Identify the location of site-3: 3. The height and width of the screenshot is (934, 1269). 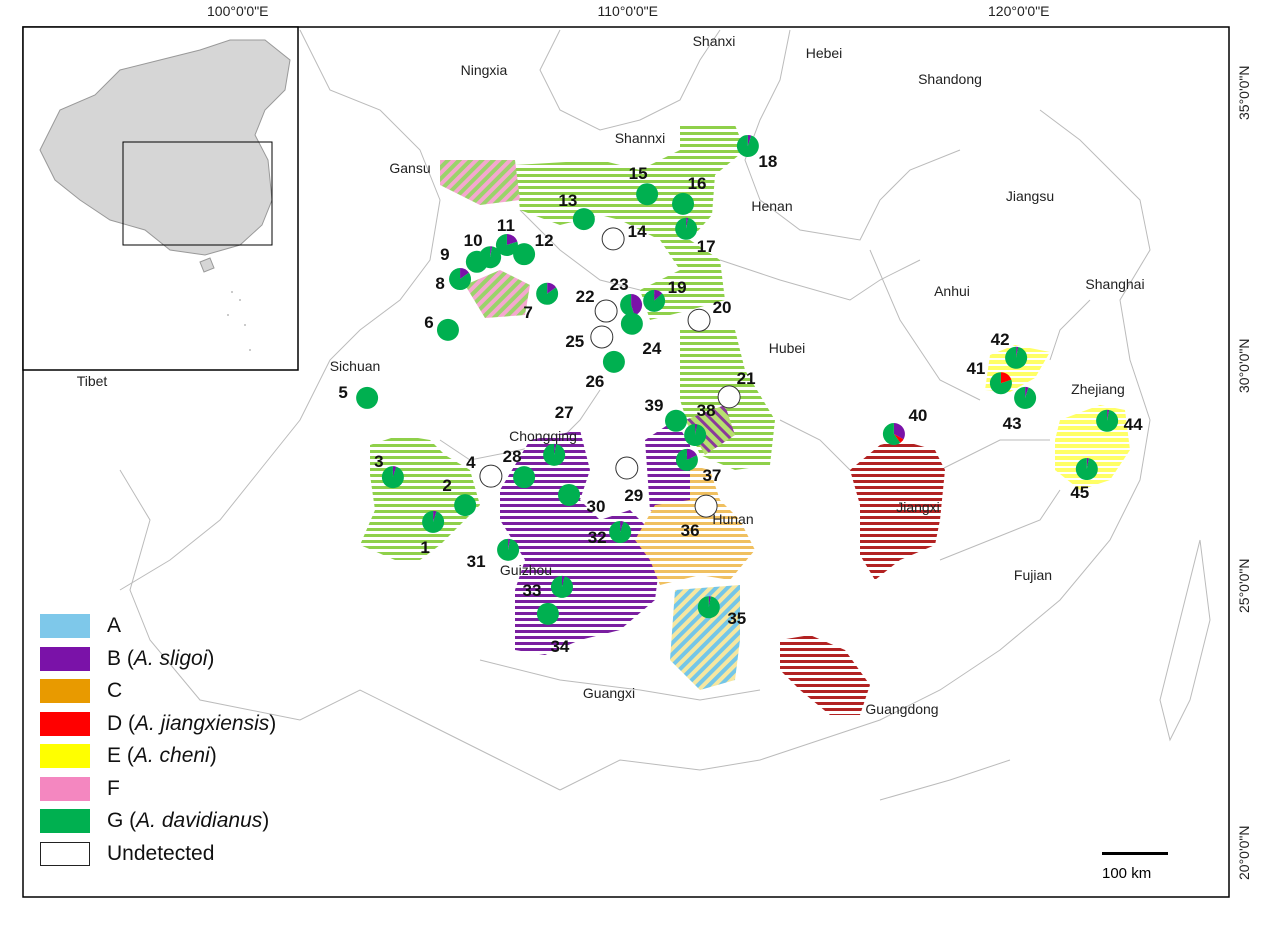
(389, 470).